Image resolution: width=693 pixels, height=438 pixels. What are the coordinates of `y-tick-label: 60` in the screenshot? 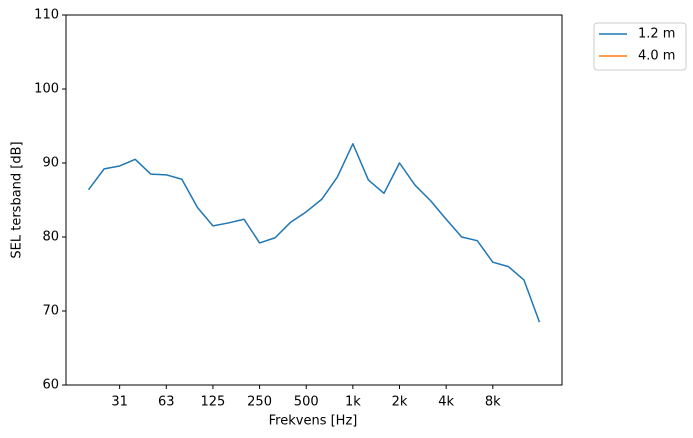 It's located at (50, 385).